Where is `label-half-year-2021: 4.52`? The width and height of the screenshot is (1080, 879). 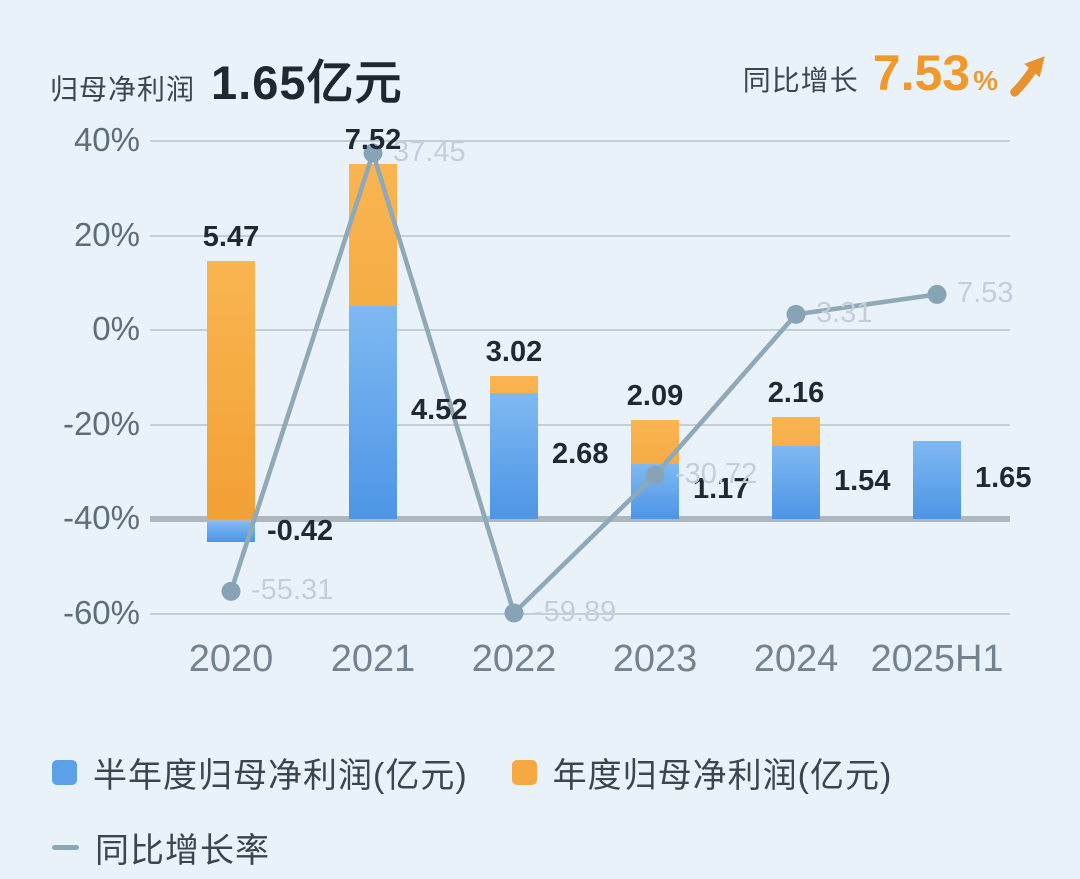
label-half-year-2021: 4.52 is located at coordinates (439, 410).